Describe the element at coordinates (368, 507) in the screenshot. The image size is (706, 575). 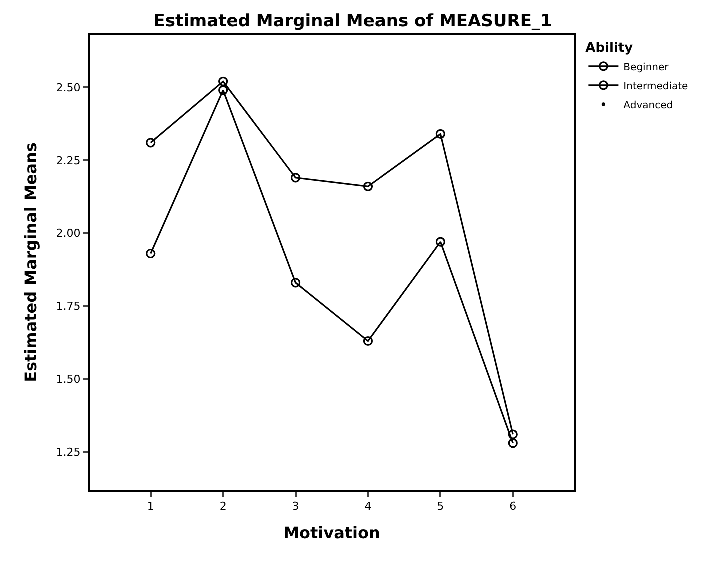
I see `x-tick-label: 4` at that location.